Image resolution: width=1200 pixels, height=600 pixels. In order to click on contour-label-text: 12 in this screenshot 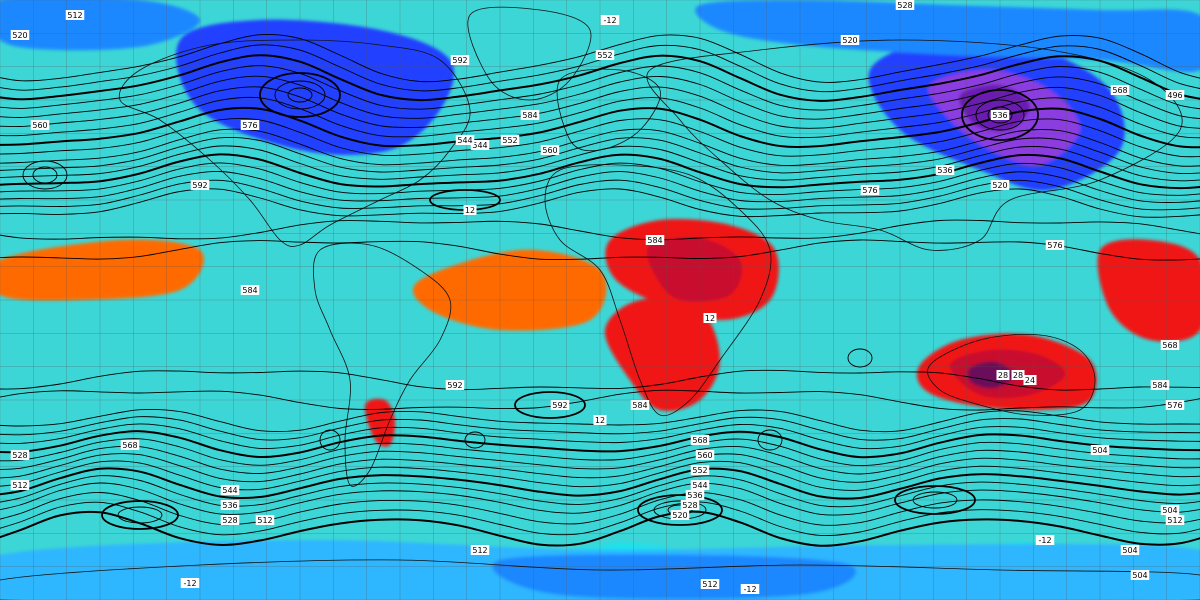, I will do `click(470, 210)`.